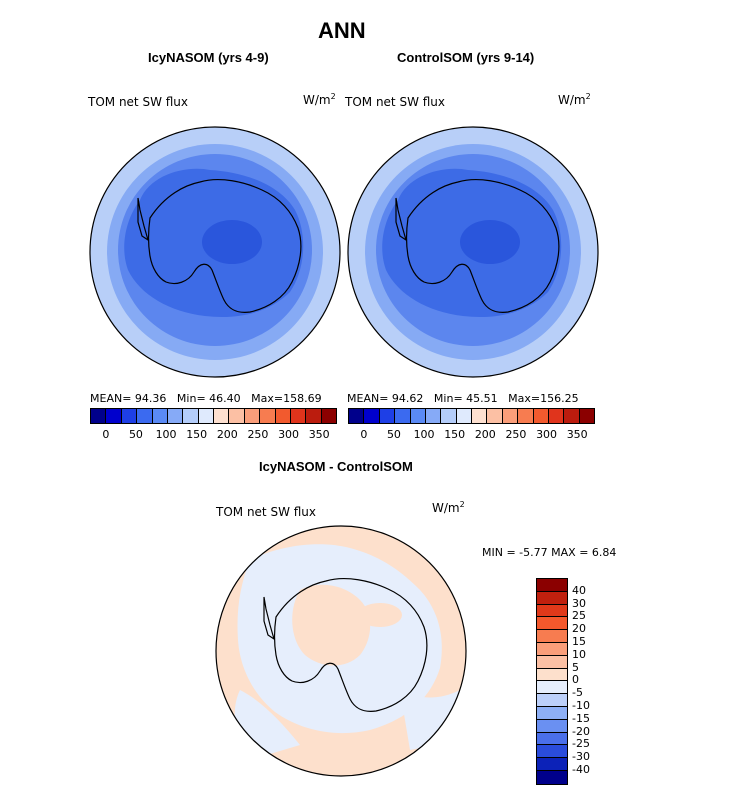  I want to click on panel-left-stats: MEAN= 94.36 Min= 46.40 Max=158.69, so click(206, 398).